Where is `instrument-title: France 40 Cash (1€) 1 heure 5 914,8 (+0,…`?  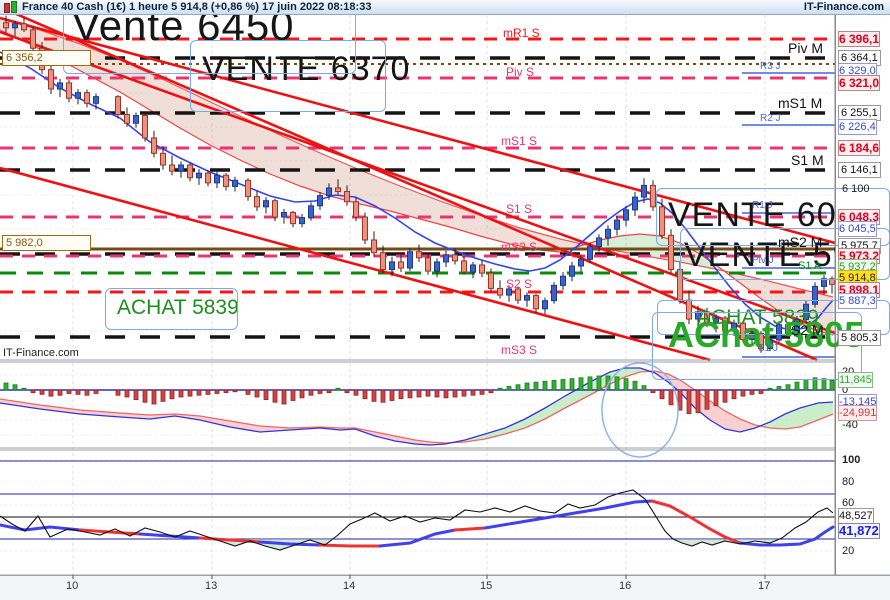 instrument-title: France 40 Cash (1€) 1 heure 5 914,8 (+0,… is located at coordinates (197, 7).